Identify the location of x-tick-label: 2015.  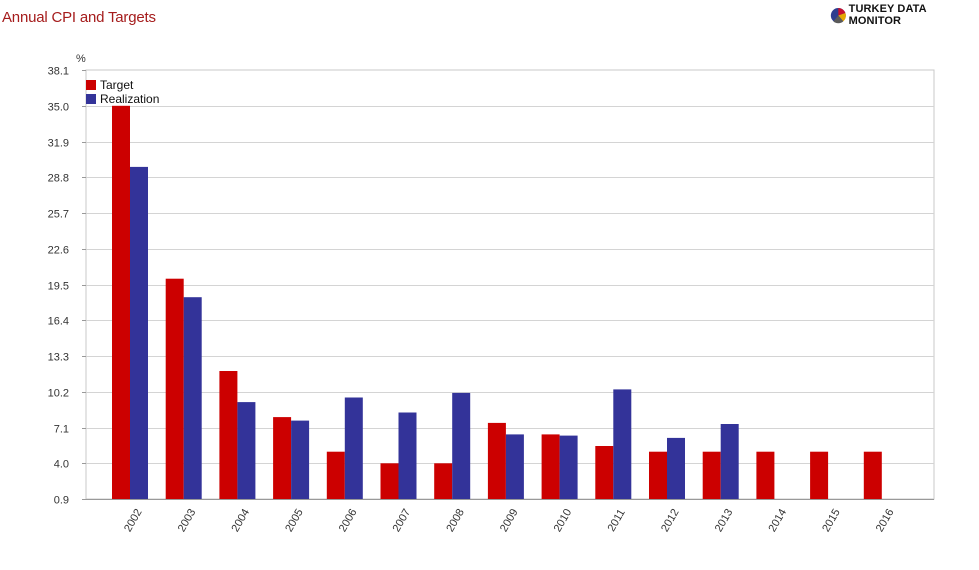
(831, 520).